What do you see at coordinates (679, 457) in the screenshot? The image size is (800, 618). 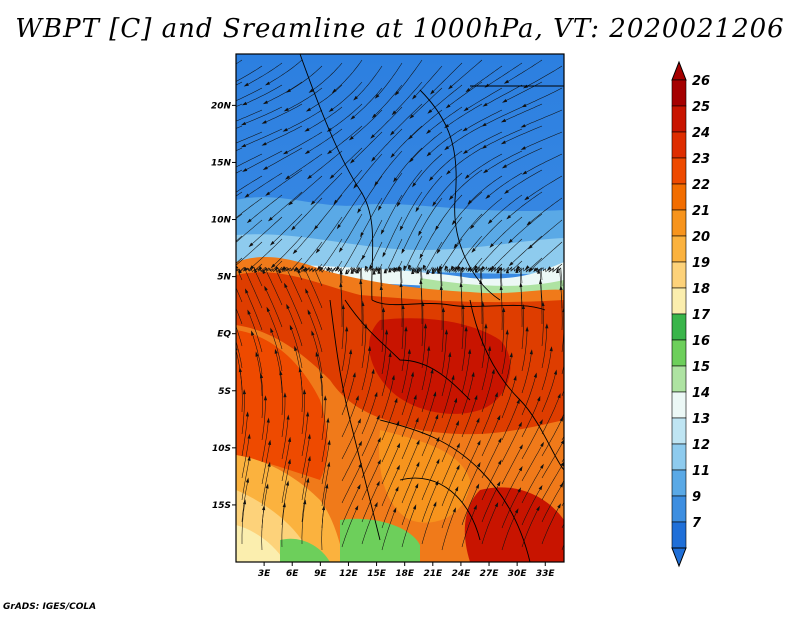 I see `colorbar-swatch` at bounding box center [679, 457].